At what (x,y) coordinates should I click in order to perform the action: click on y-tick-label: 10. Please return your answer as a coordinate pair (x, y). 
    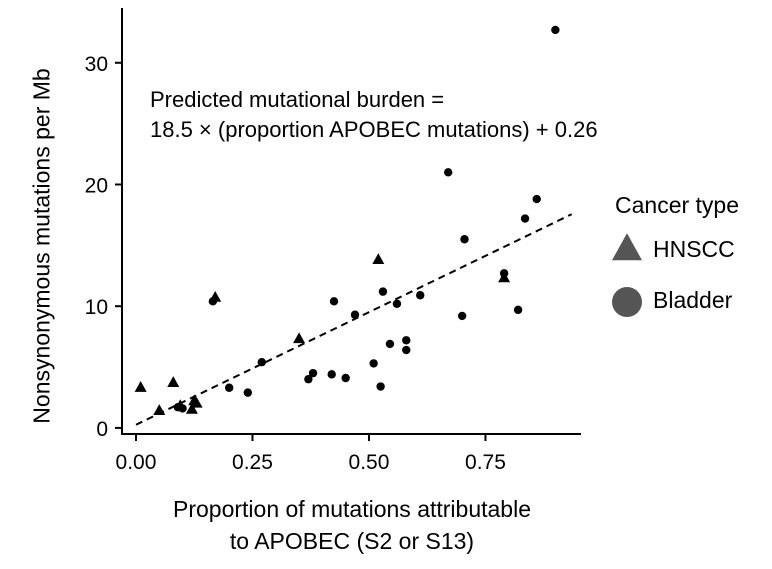
    Looking at the image, I should click on (96, 307).